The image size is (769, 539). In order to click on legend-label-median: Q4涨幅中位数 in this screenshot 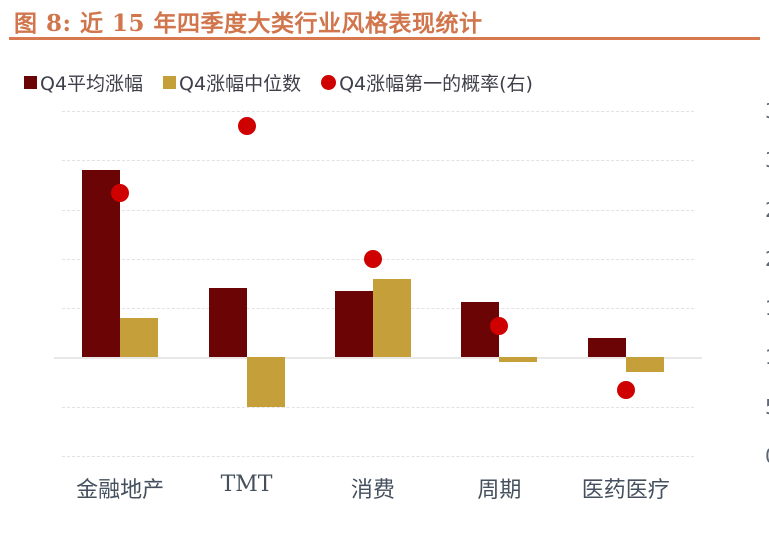, I will do `click(240, 83)`.